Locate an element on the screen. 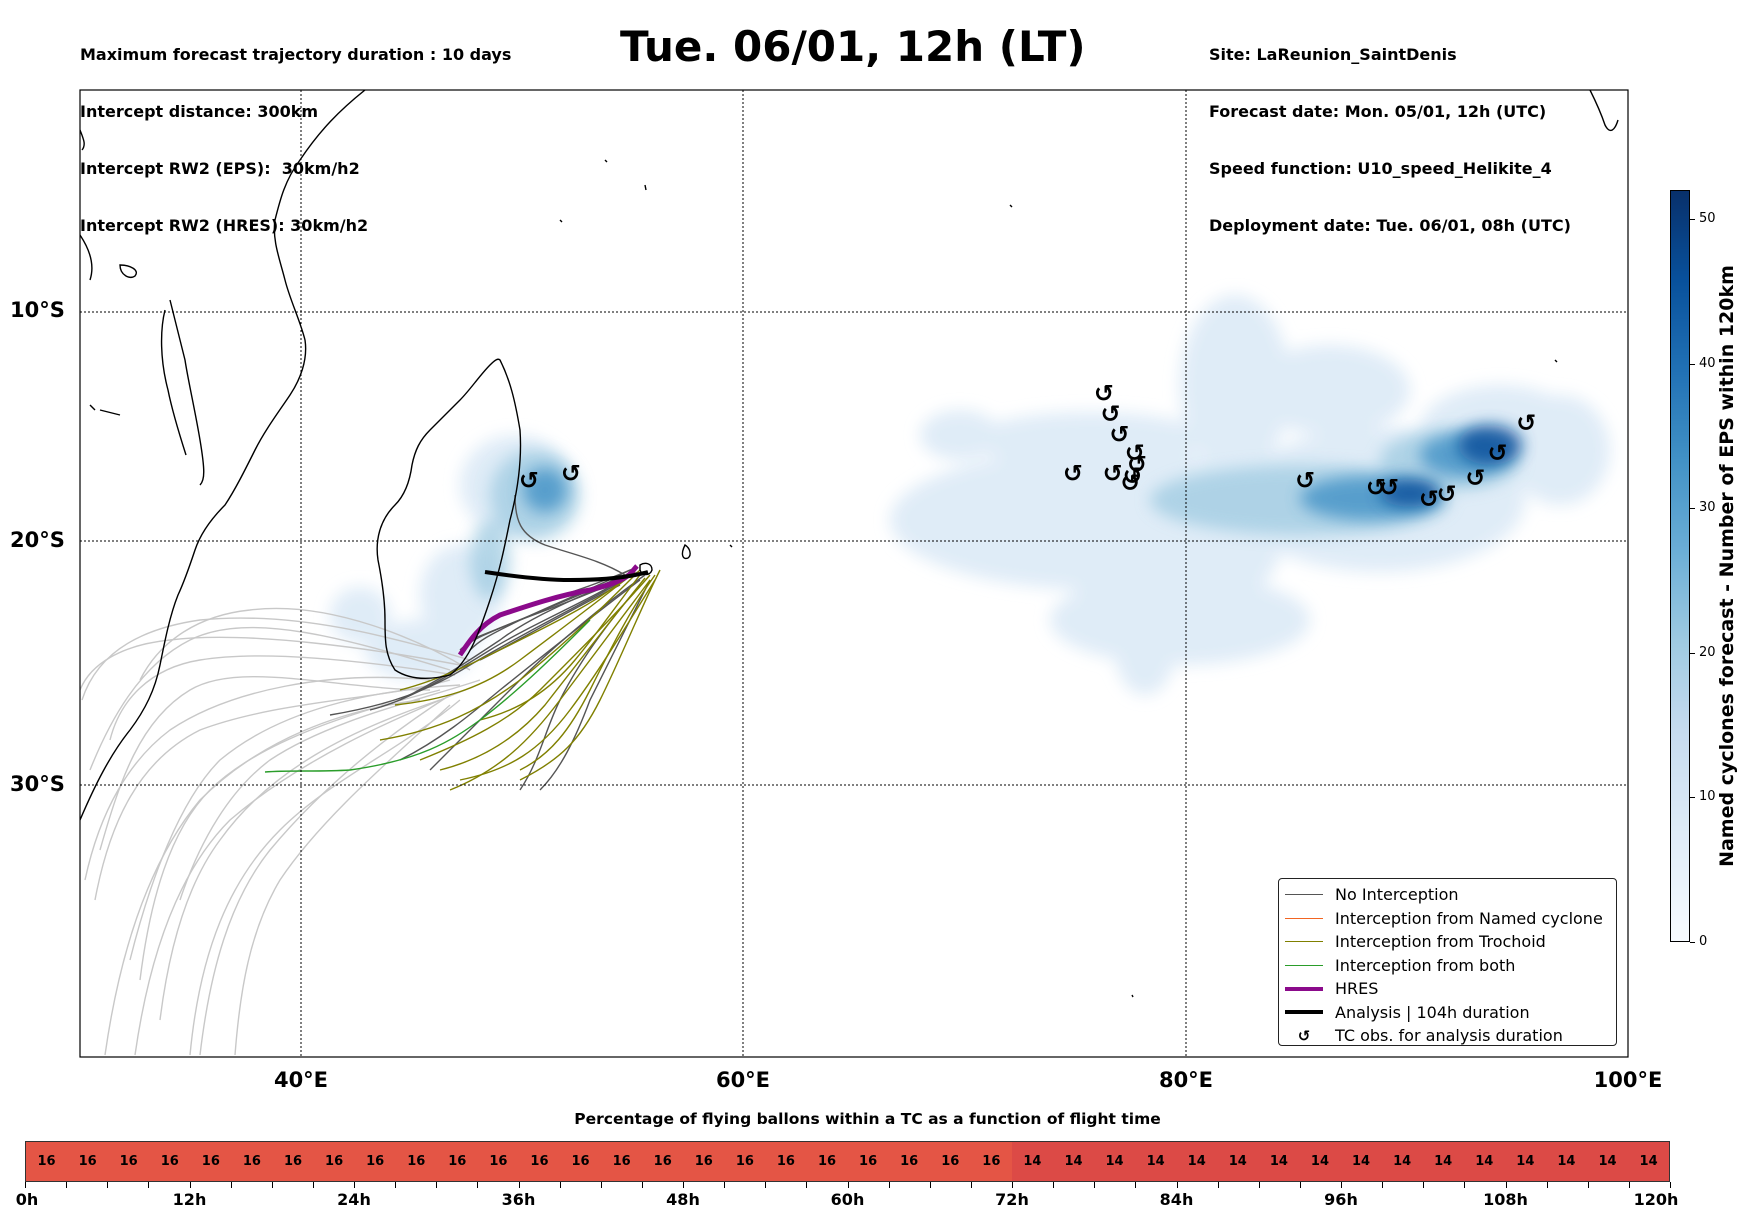  colorbar-tick: 0 is located at coordinates (1698, 941).